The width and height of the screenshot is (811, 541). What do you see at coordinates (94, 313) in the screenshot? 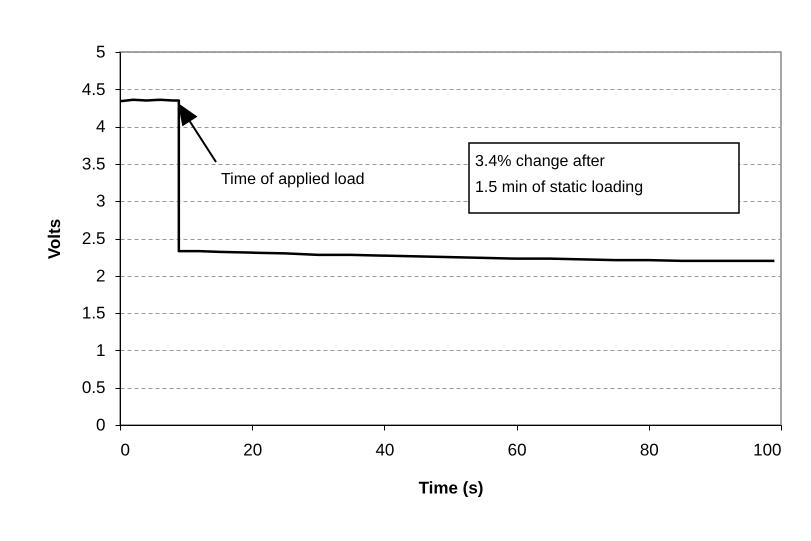
I see `y-tick-label: 1.5` at bounding box center [94, 313].